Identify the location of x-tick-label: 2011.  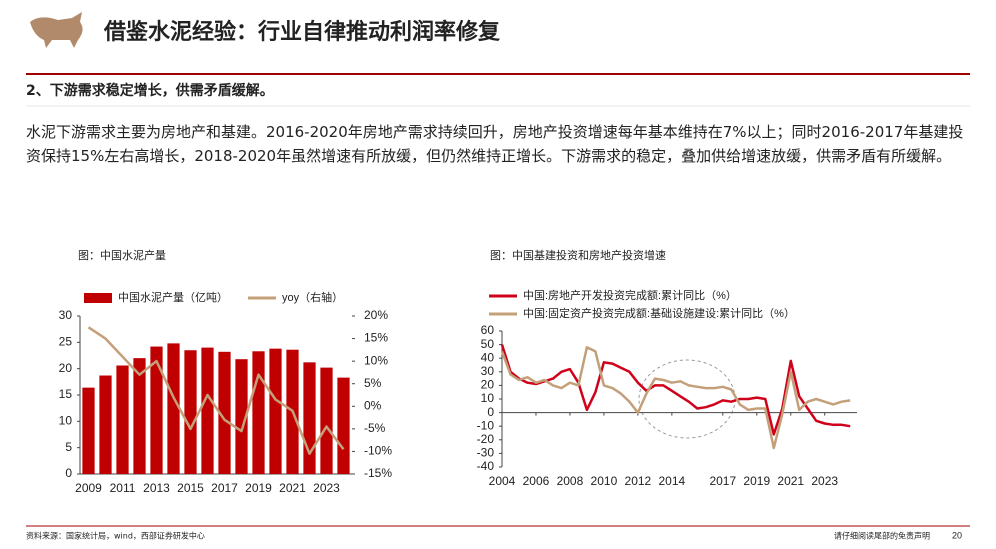
(123, 488).